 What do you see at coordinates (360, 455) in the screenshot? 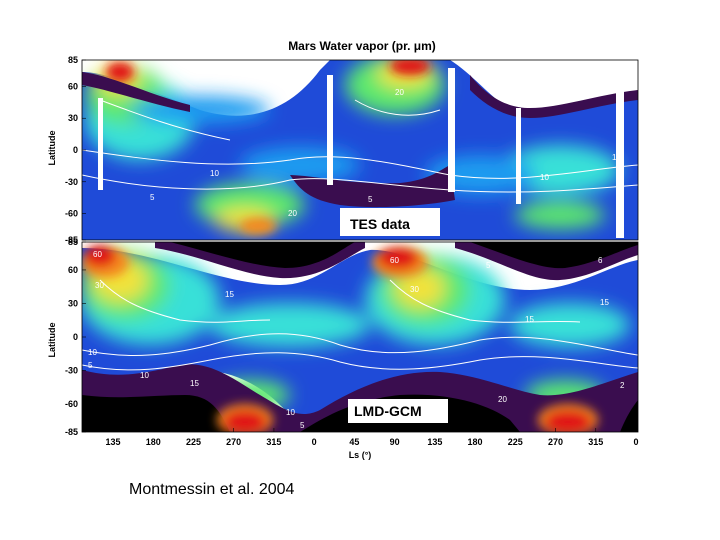
I see `x-axis-label: Ls (°)` at bounding box center [360, 455].